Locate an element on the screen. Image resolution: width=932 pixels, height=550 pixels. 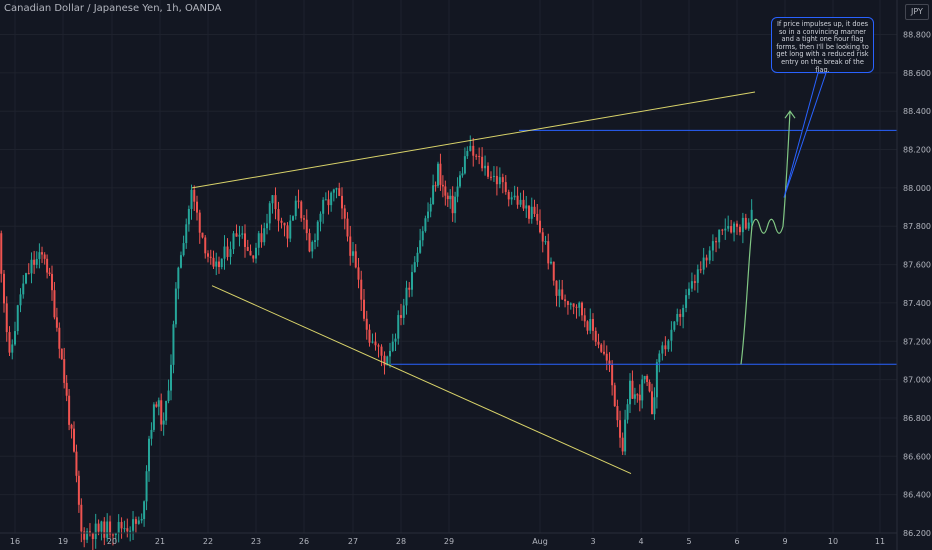
price-tick-label: 87.200 is located at coordinates (917, 341).